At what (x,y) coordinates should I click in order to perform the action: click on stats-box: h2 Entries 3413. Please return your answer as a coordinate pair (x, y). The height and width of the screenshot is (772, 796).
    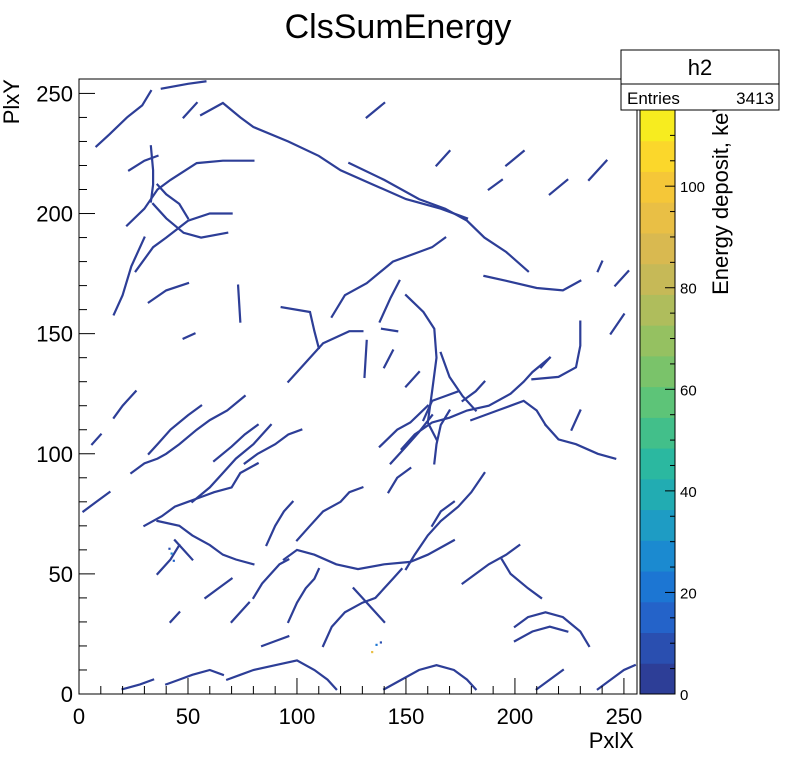
    Looking at the image, I should click on (700, 80).